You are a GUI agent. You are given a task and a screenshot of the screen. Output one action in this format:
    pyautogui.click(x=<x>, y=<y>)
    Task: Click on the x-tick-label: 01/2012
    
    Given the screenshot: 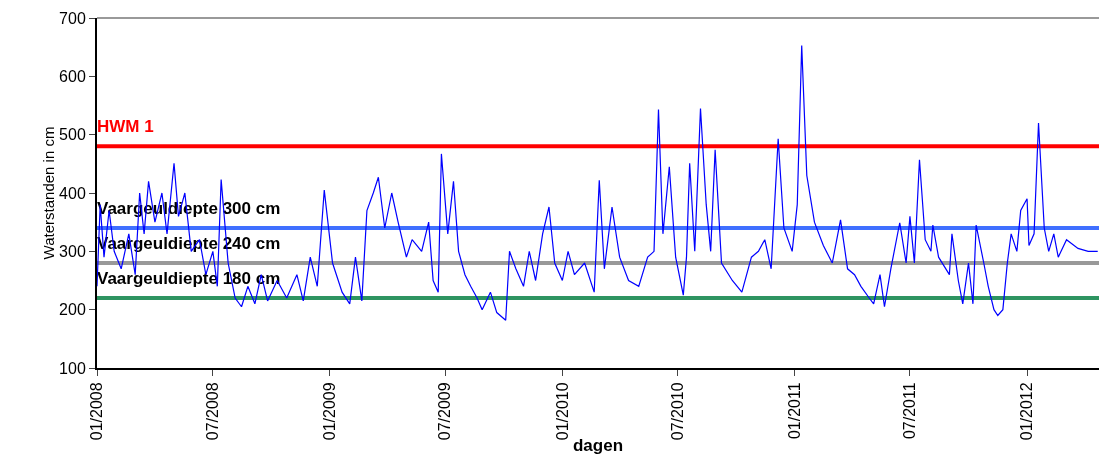 What is the action you would take?
    pyautogui.click(x=1027, y=411)
    